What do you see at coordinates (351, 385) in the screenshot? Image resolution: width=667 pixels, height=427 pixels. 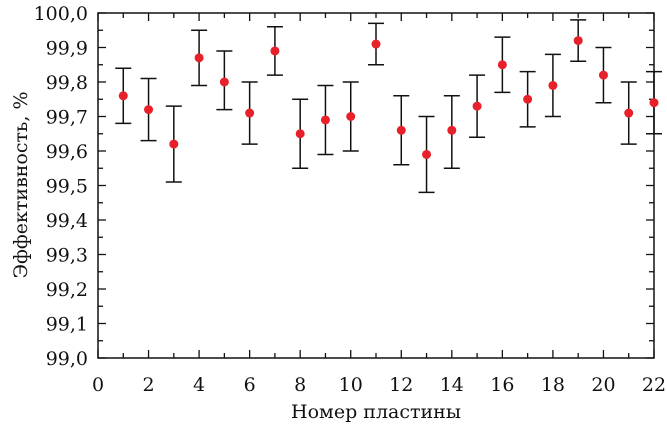 I see `x-tick-label: 10` at bounding box center [351, 385].